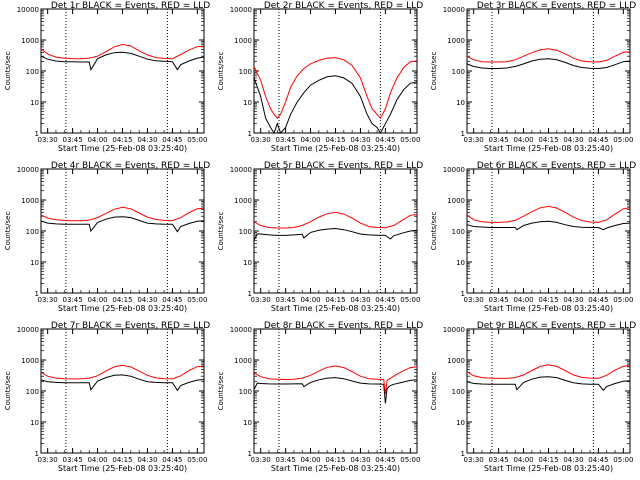 The height and width of the screenshot is (480, 640). Describe the element at coordinates (130, 326) in the screenshot. I see `chart-title: Det 7r BLACK = Events, RED = LLD` at that location.